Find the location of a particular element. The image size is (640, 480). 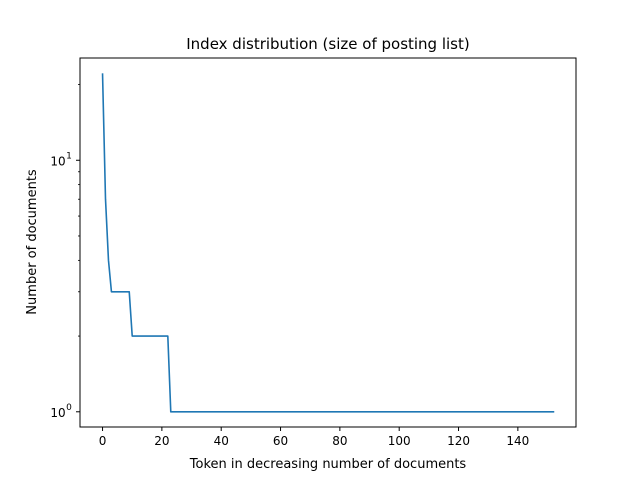

x-tick-label: 0 is located at coordinates (103, 441).